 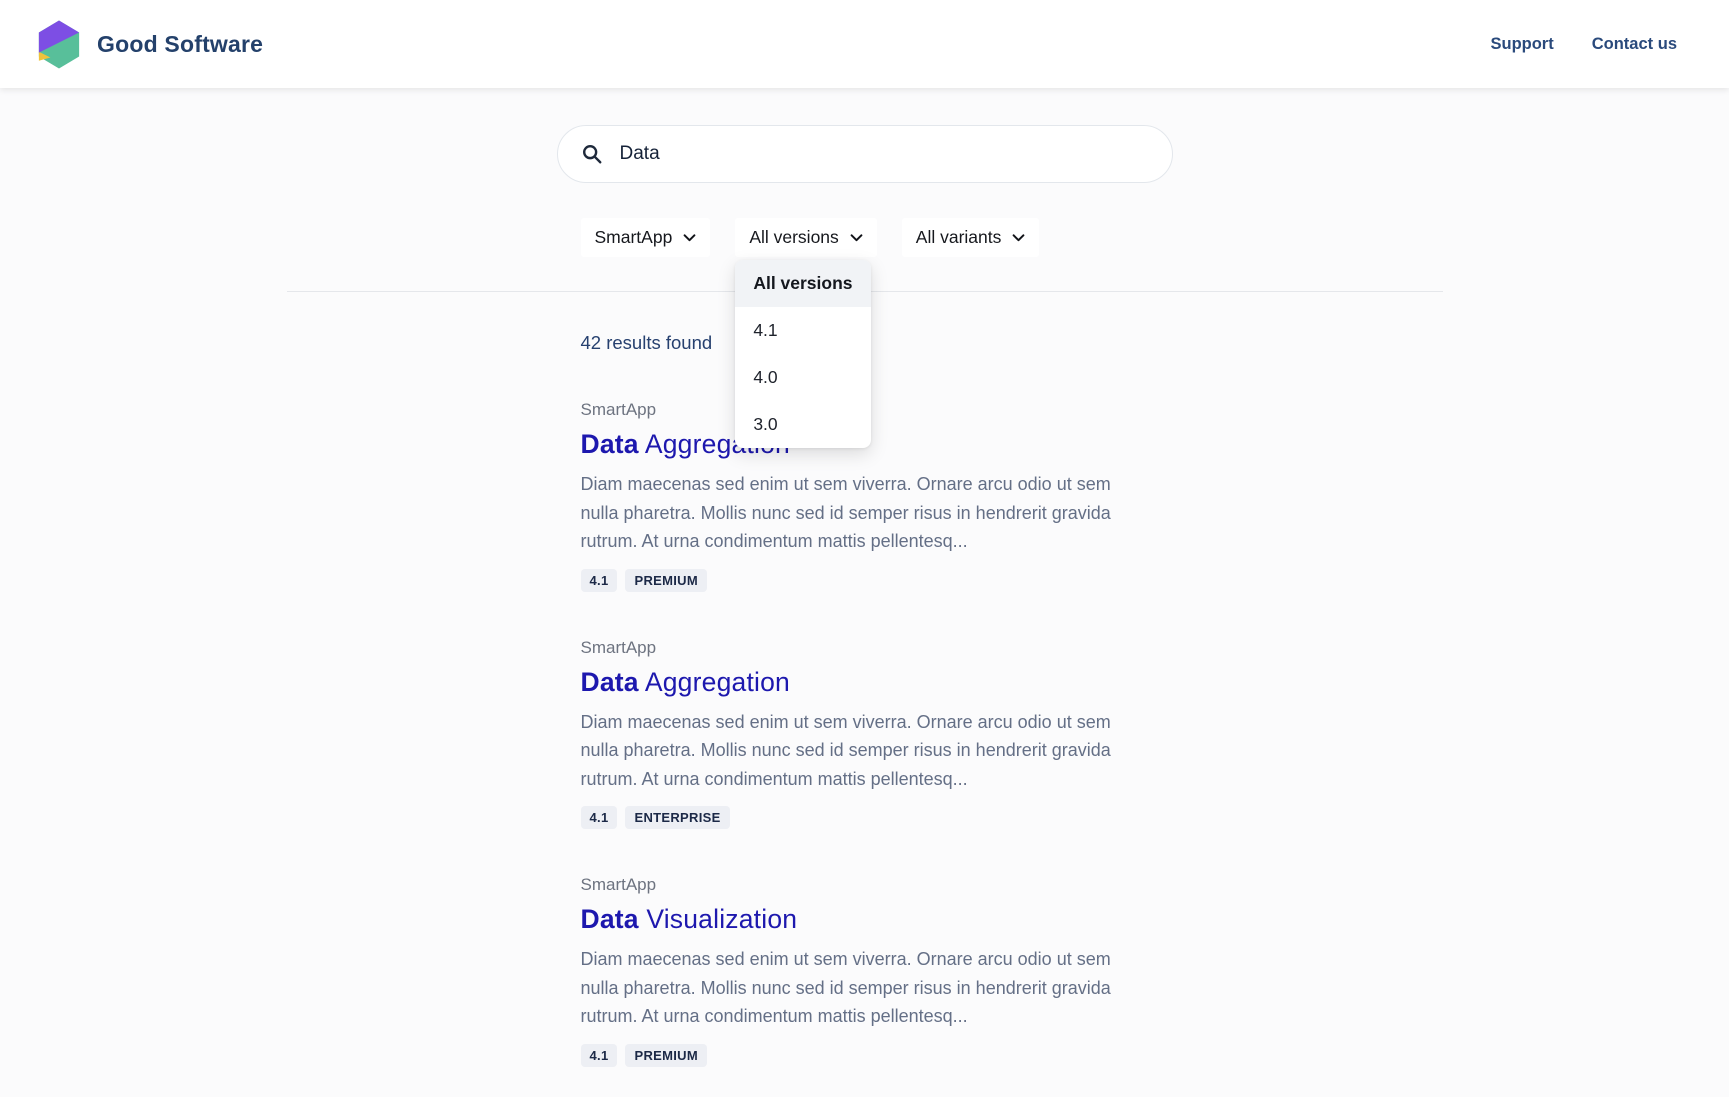 I want to click on result-title-link: Data Aggregation, so click(x=865, y=682).